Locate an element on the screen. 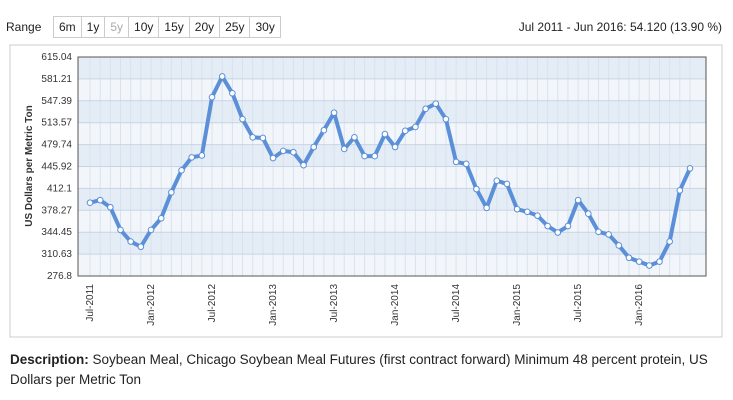  y-axis-label: US Dollars per Metric Ton is located at coordinates (29, 166).